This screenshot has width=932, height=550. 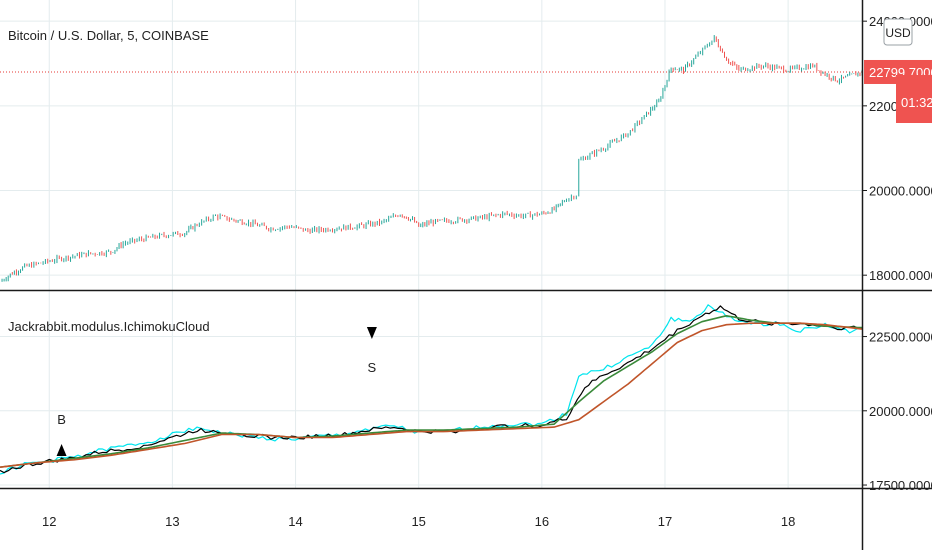 What do you see at coordinates (49, 521) in the screenshot?
I see `x-tick-label: 12` at bounding box center [49, 521].